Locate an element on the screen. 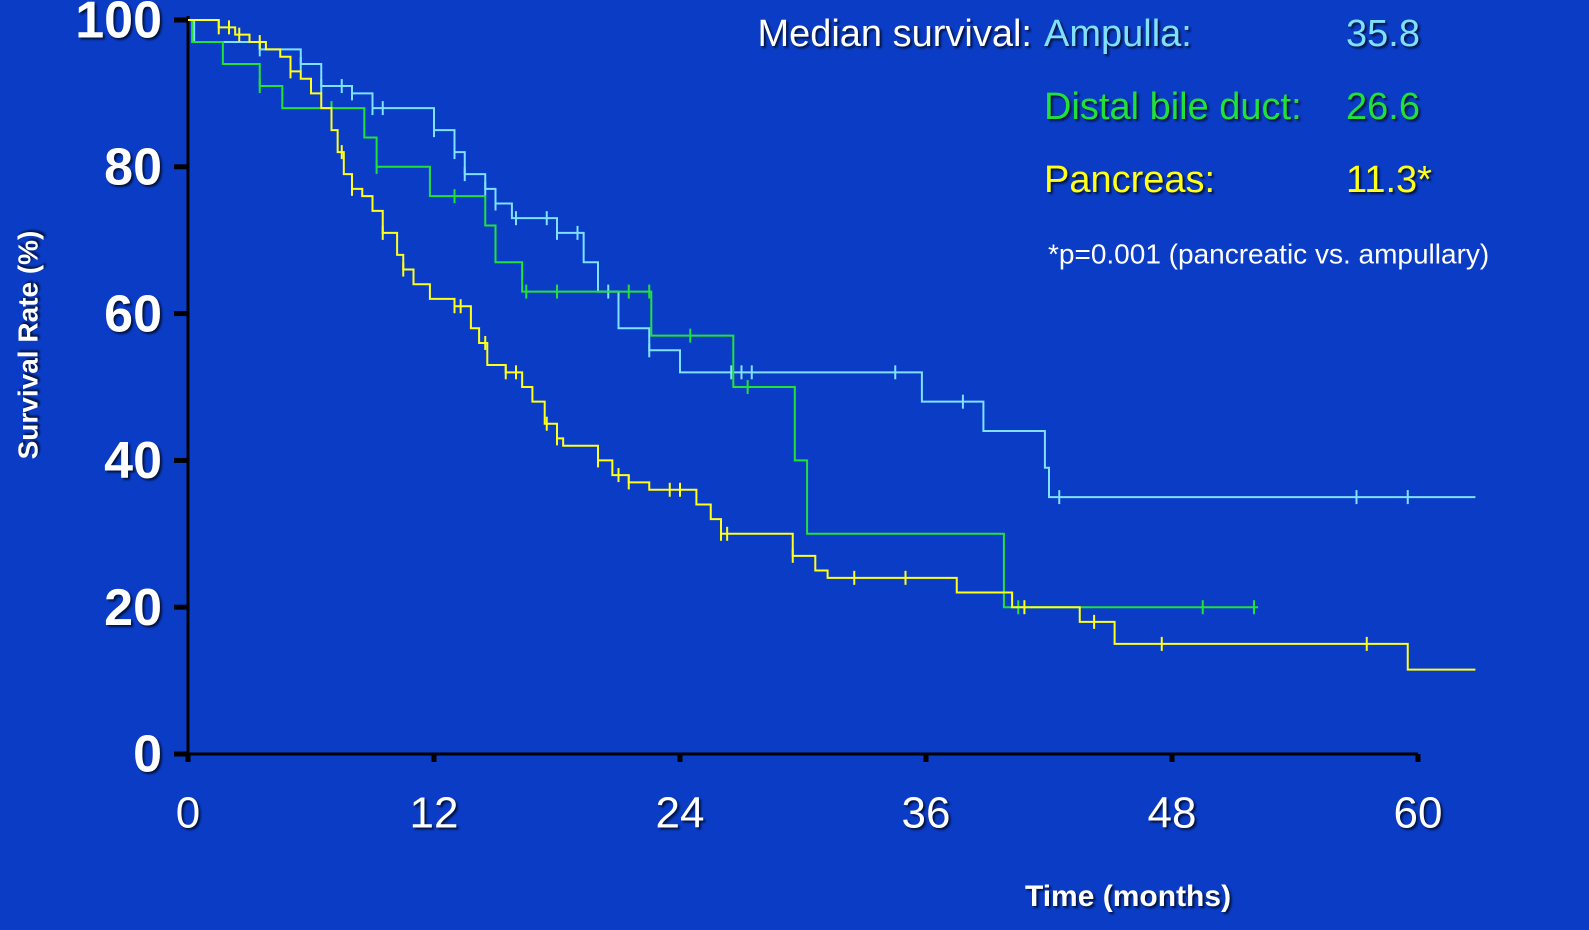 This screenshot has height=930, width=1589. legend-label: Pancreas: is located at coordinates (1129, 180).